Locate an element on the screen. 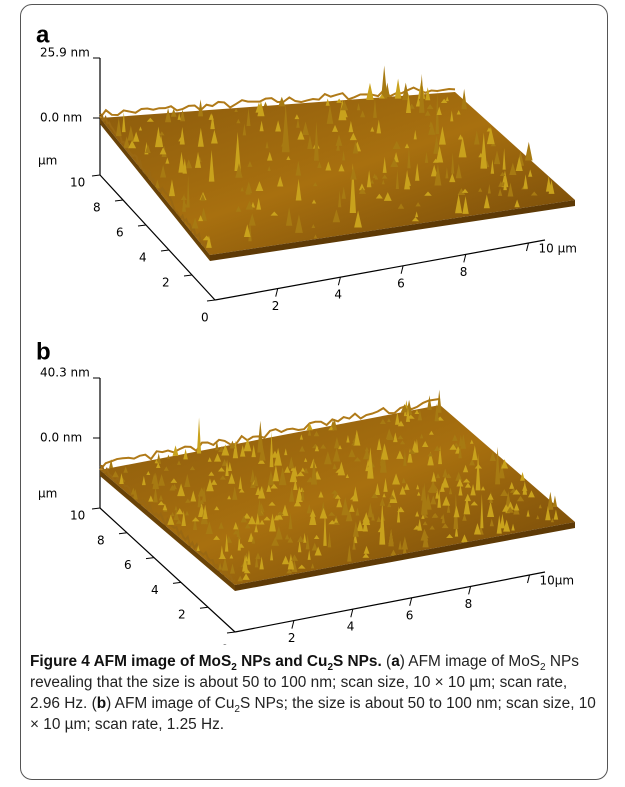 Image resolution: width=625 pixels, height=787 pixels. y-tick-label: 0 is located at coordinates (205, 318).